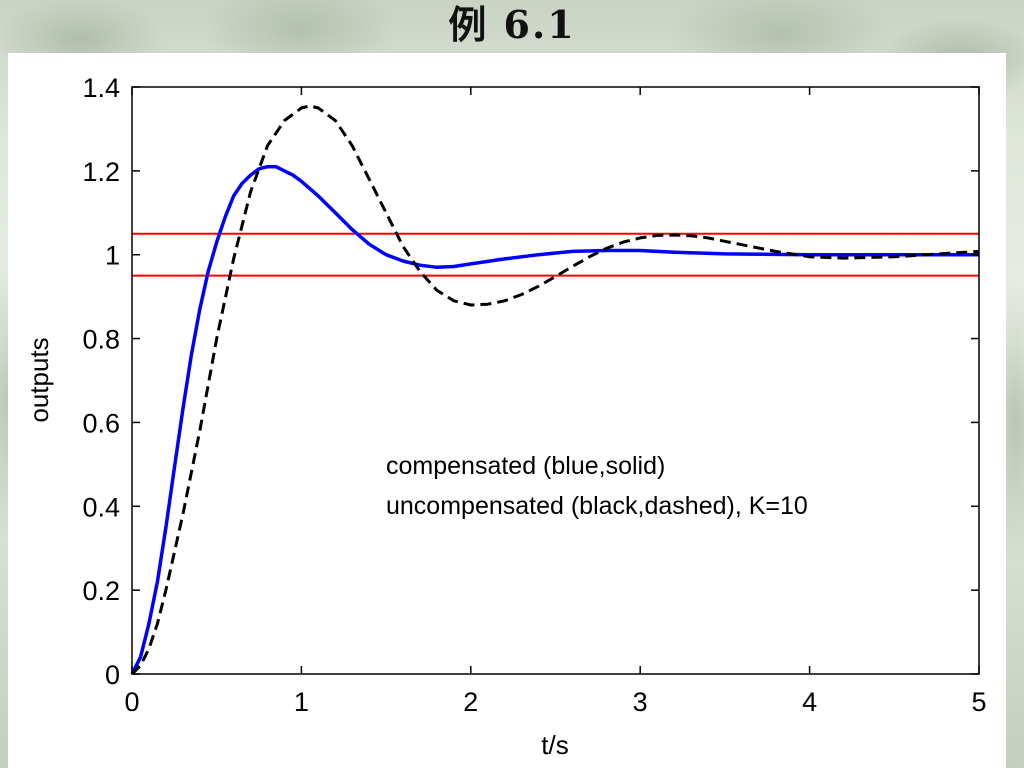 The height and width of the screenshot is (768, 1024). What do you see at coordinates (555, 254) in the screenshot?
I see `reference-lines` at bounding box center [555, 254].